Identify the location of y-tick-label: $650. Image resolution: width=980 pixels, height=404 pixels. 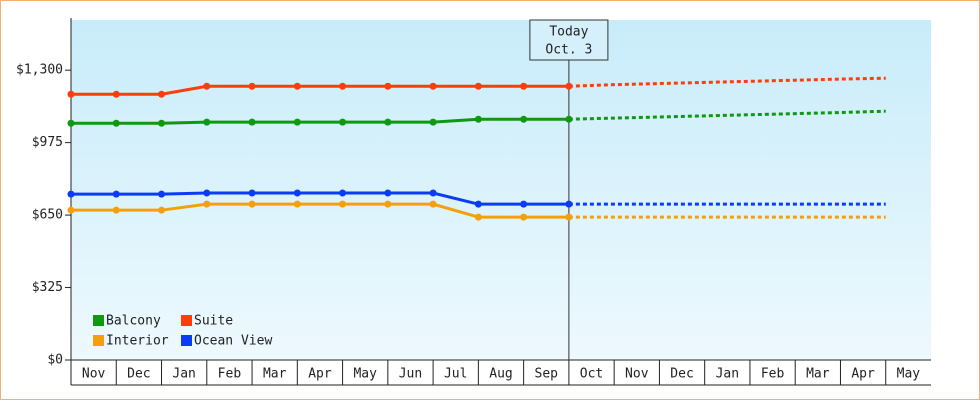
(47, 215).